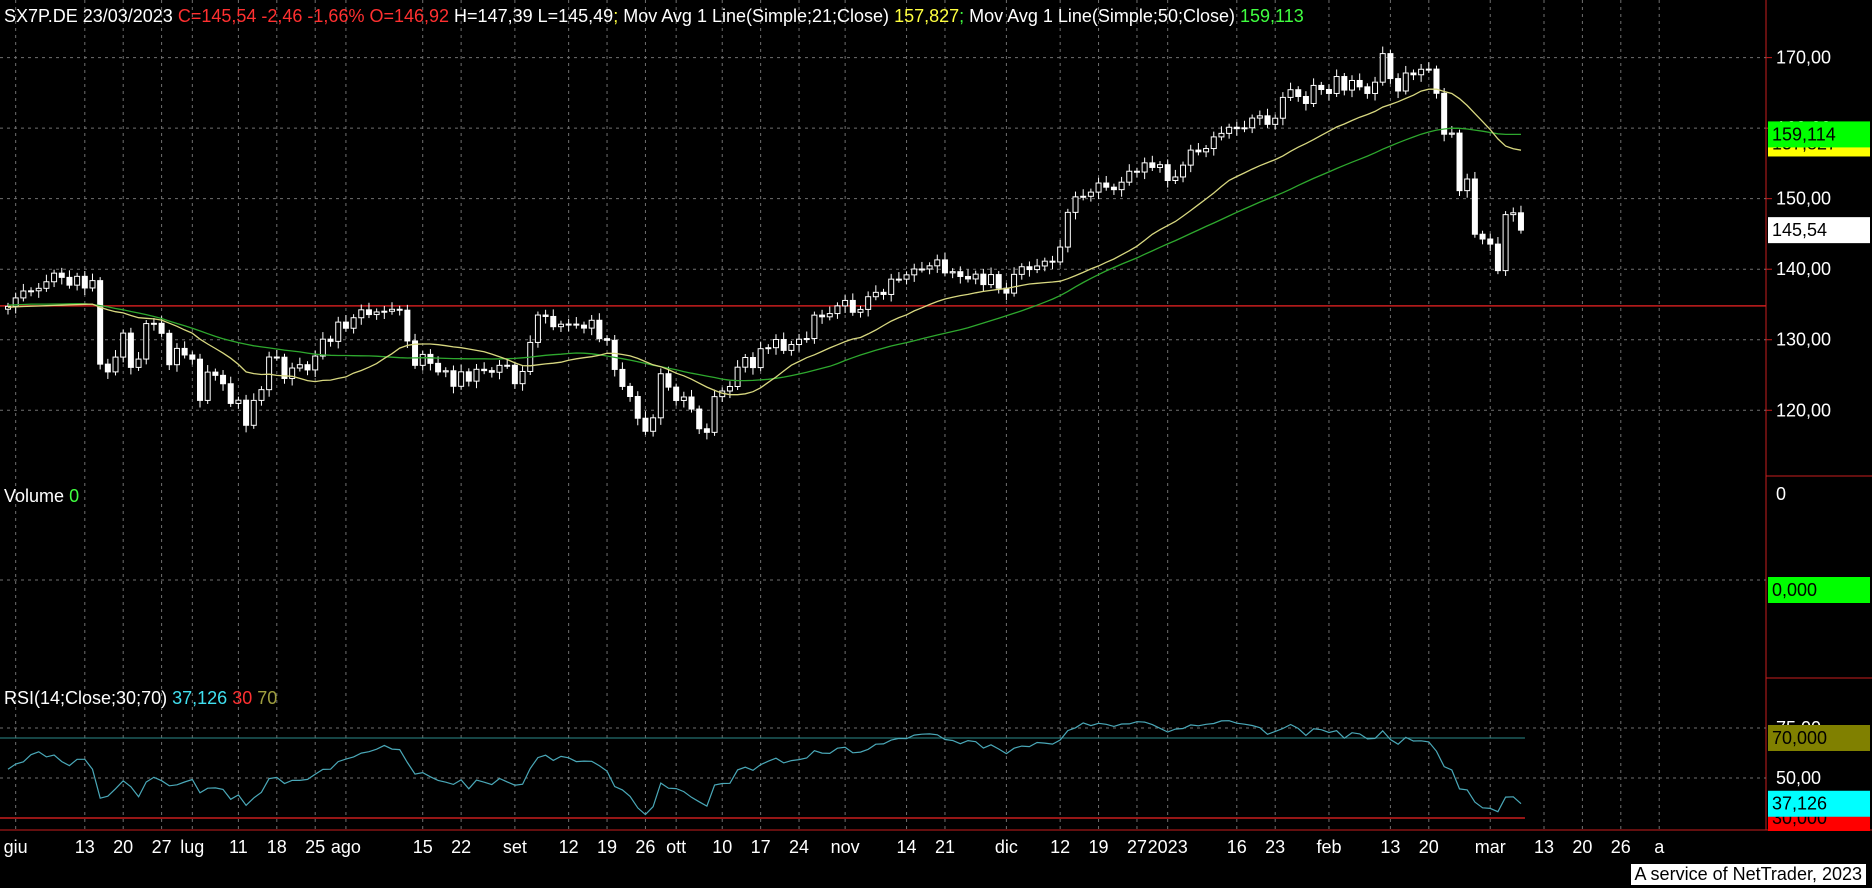  What do you see at coordinates (1168, 847) in the screenshot?
I see `time-tick-label: 2023` at bounding box center [1168, 847].